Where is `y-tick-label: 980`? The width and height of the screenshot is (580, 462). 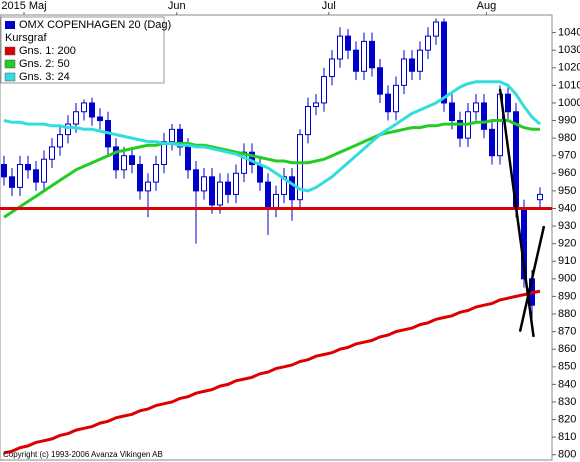 y-tick-label: 980 is located at coordinates (567, 138).